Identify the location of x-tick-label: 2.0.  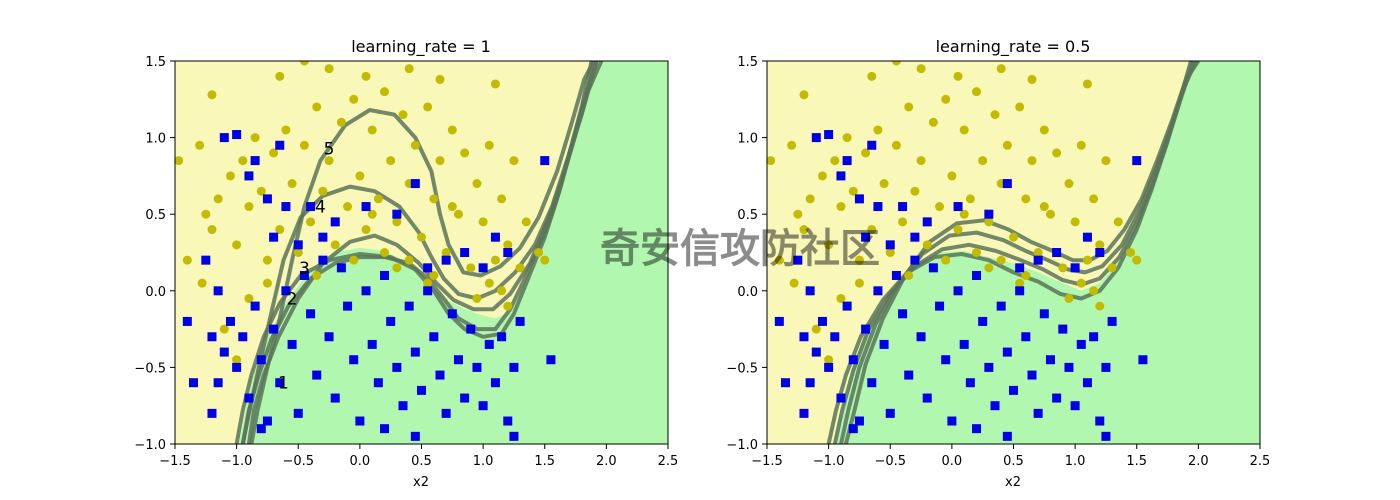
(1198, 461).